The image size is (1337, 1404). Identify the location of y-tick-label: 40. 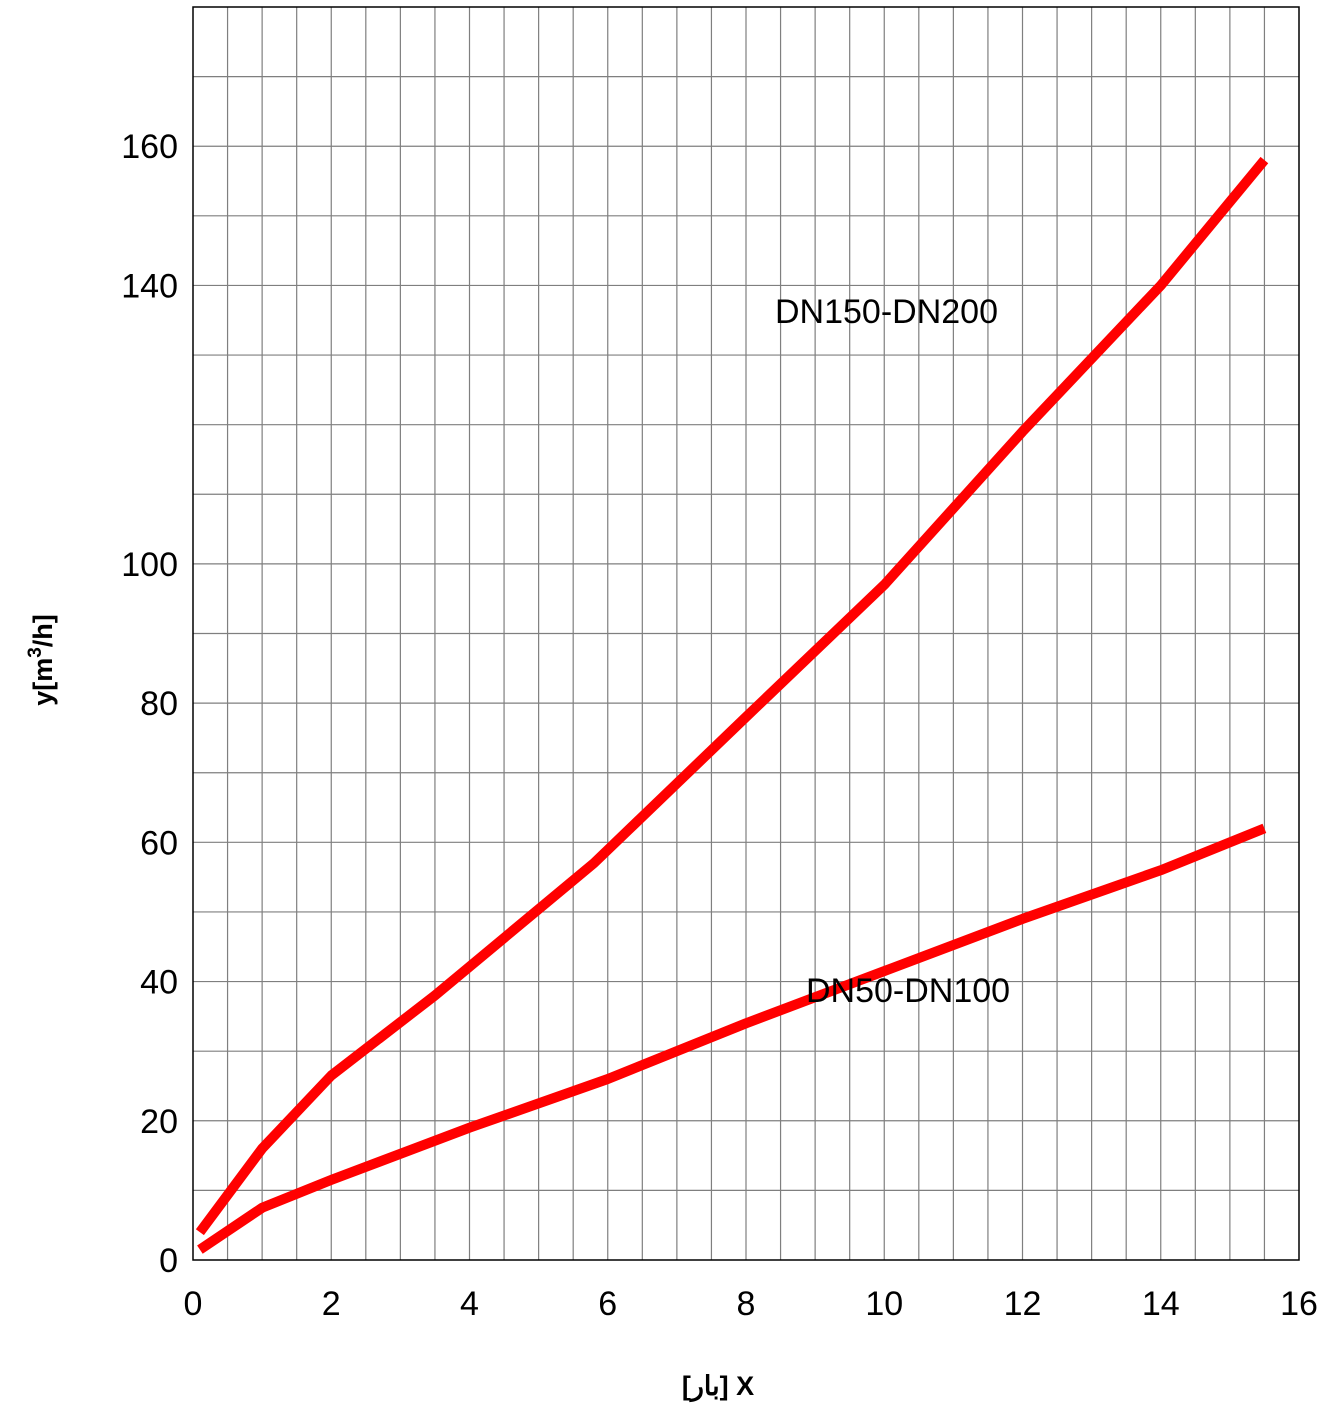
(159, 983).